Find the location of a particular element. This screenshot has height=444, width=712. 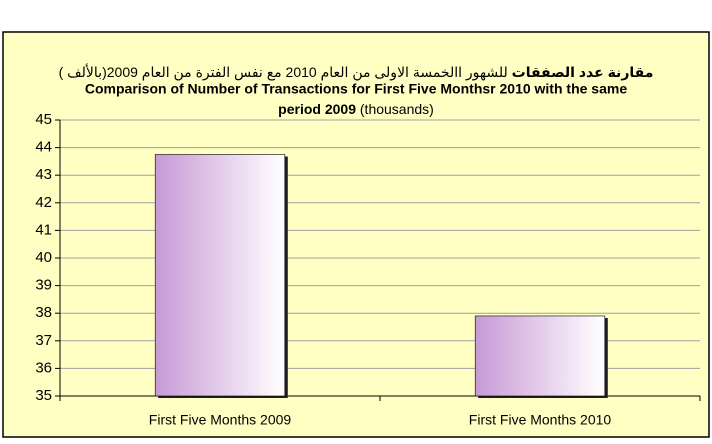

y-tick-label: 44 is located at coordinates (43, 147).